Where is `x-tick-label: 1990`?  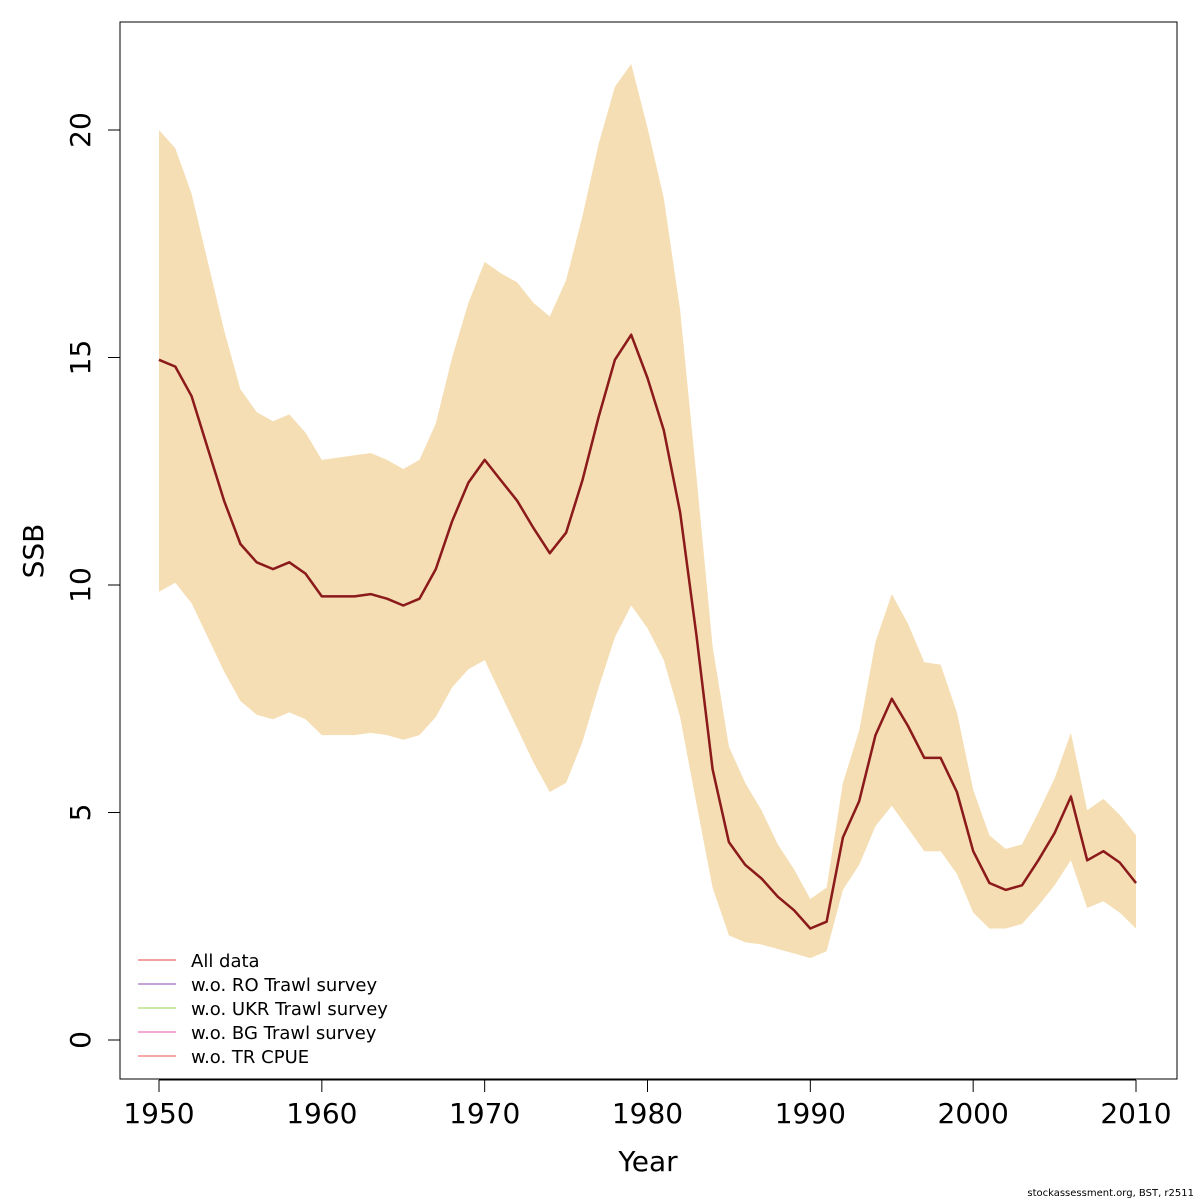
x-tick-label: 1990 is located at coordinates (810, 1113).